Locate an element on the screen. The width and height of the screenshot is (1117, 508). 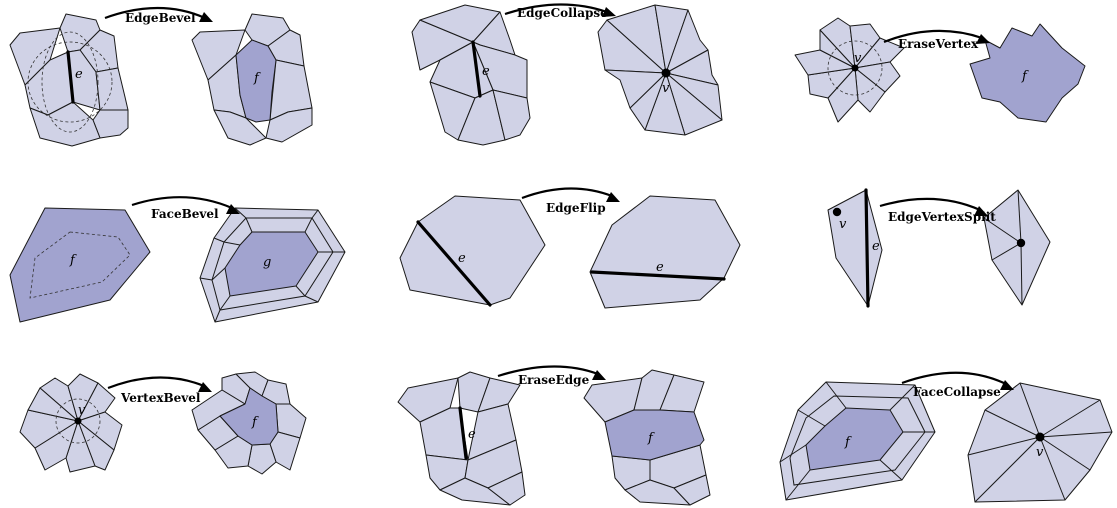
edgevertexsplit-label-v: v is located at coordinates (843, 224).